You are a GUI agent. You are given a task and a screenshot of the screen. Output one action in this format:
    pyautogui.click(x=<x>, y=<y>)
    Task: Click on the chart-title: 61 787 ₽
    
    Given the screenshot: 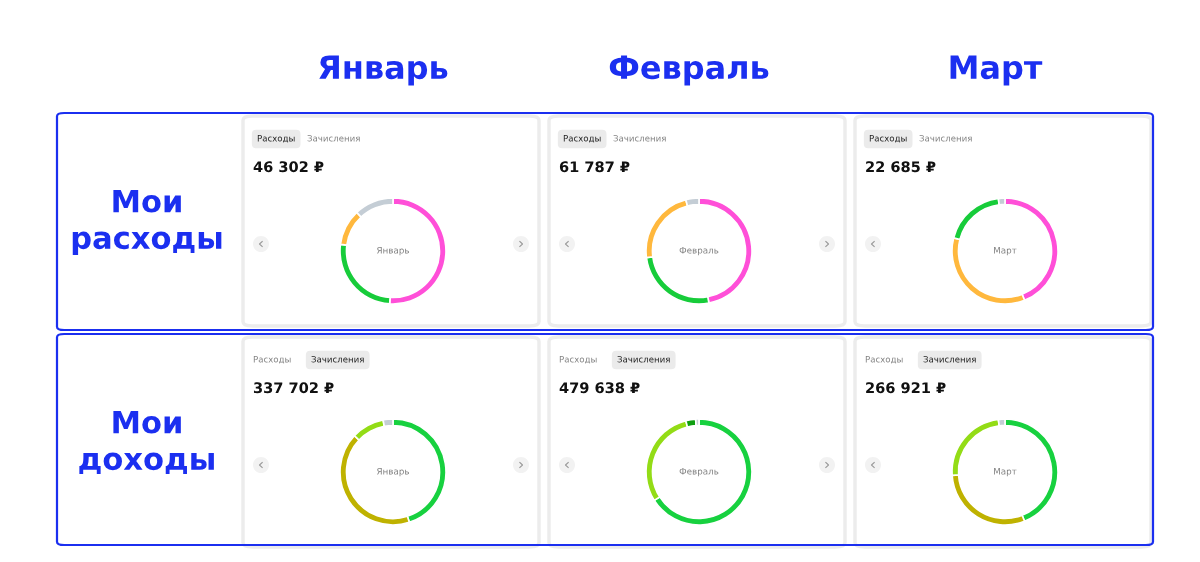 What is the action you would take?
    pyautogui.click(x=594, y=167)
    